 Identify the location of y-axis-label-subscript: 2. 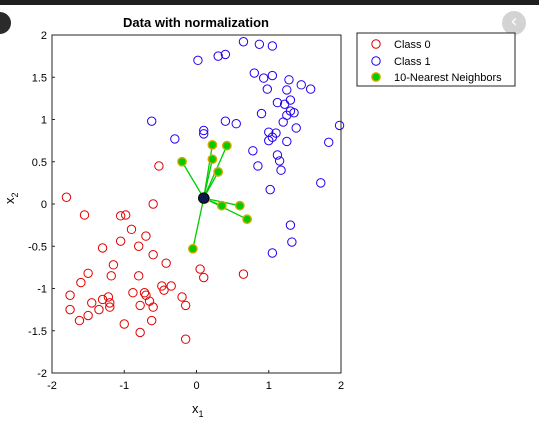
(15, 194).